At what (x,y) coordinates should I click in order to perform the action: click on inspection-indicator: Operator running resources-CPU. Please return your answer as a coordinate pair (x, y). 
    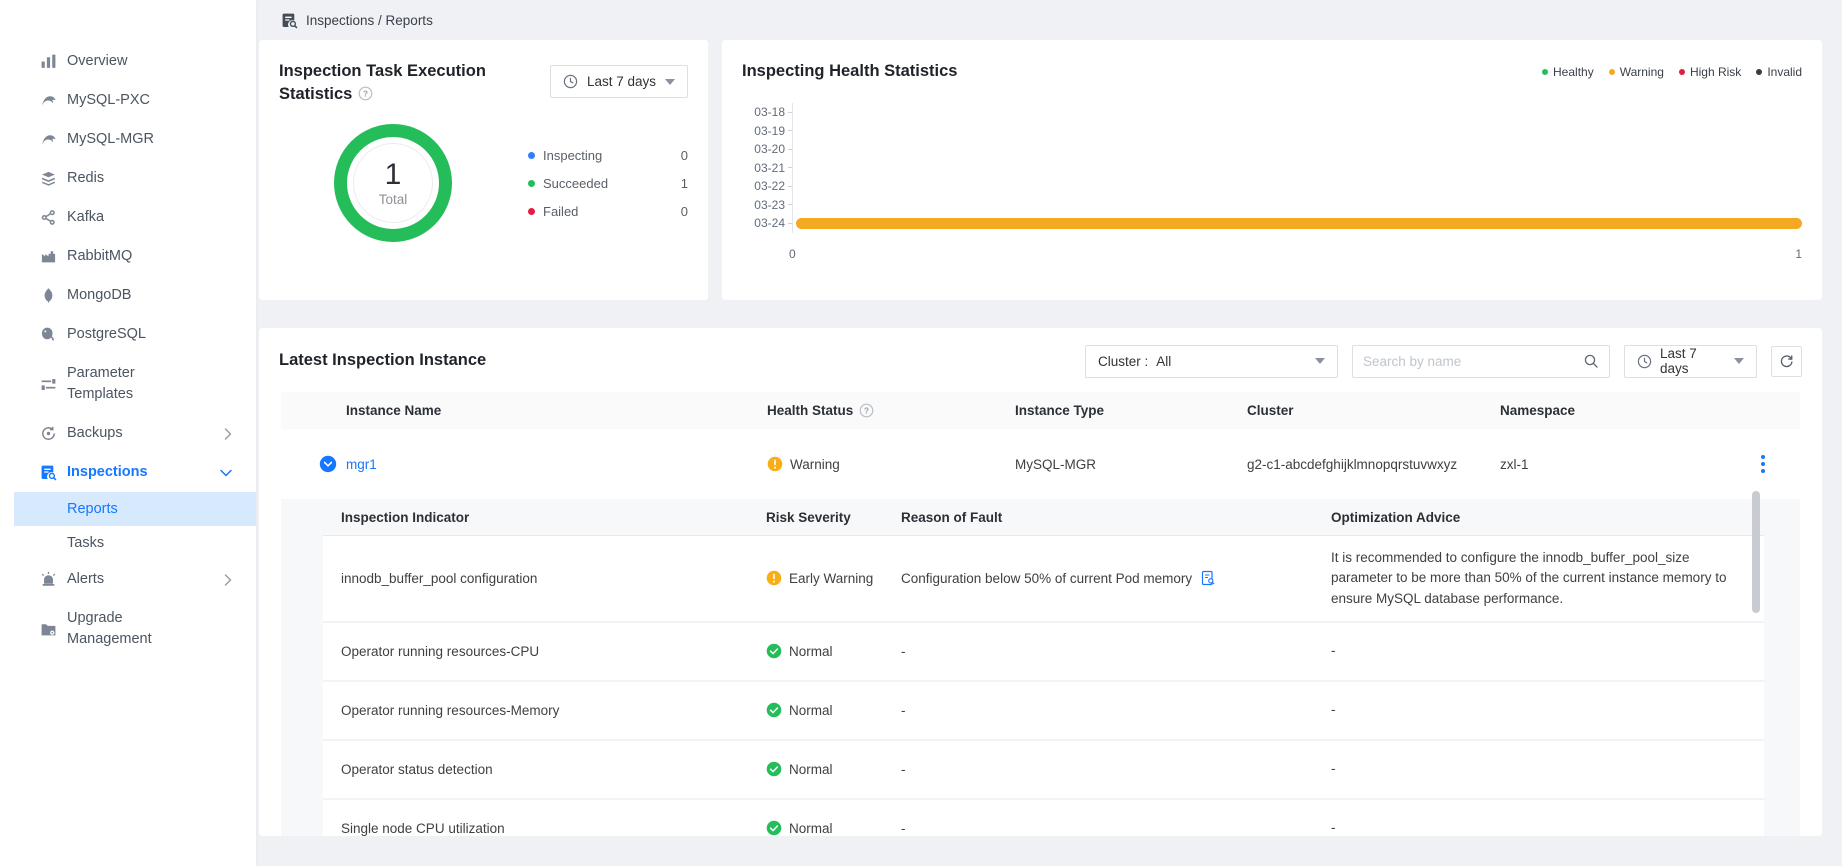
    Looking at the image, I should click on (440, 651).